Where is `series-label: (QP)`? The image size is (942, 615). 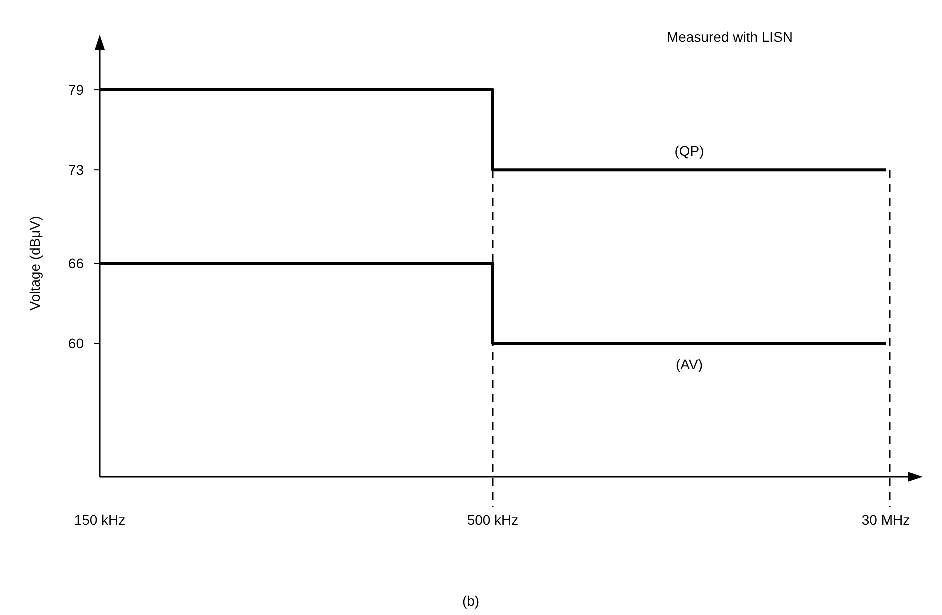
series-label: (QP) is located at coordinates (689, 151).